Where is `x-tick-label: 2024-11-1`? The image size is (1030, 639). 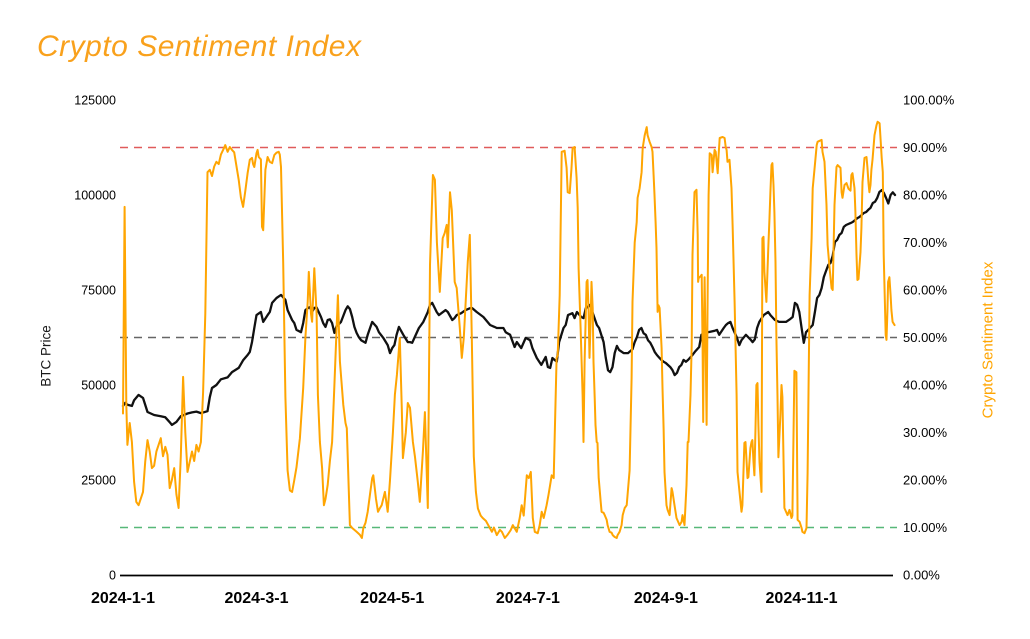 x-tick-label: 2024-11-1 is located at coordinates (802, 598).